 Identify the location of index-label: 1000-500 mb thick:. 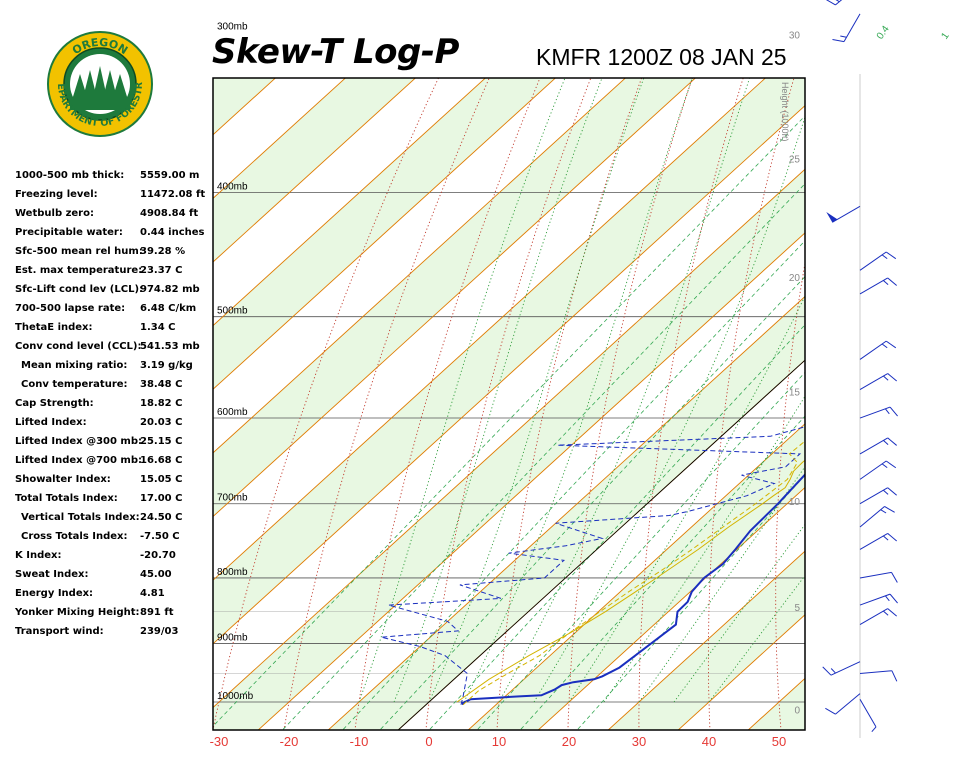
(70, 175).